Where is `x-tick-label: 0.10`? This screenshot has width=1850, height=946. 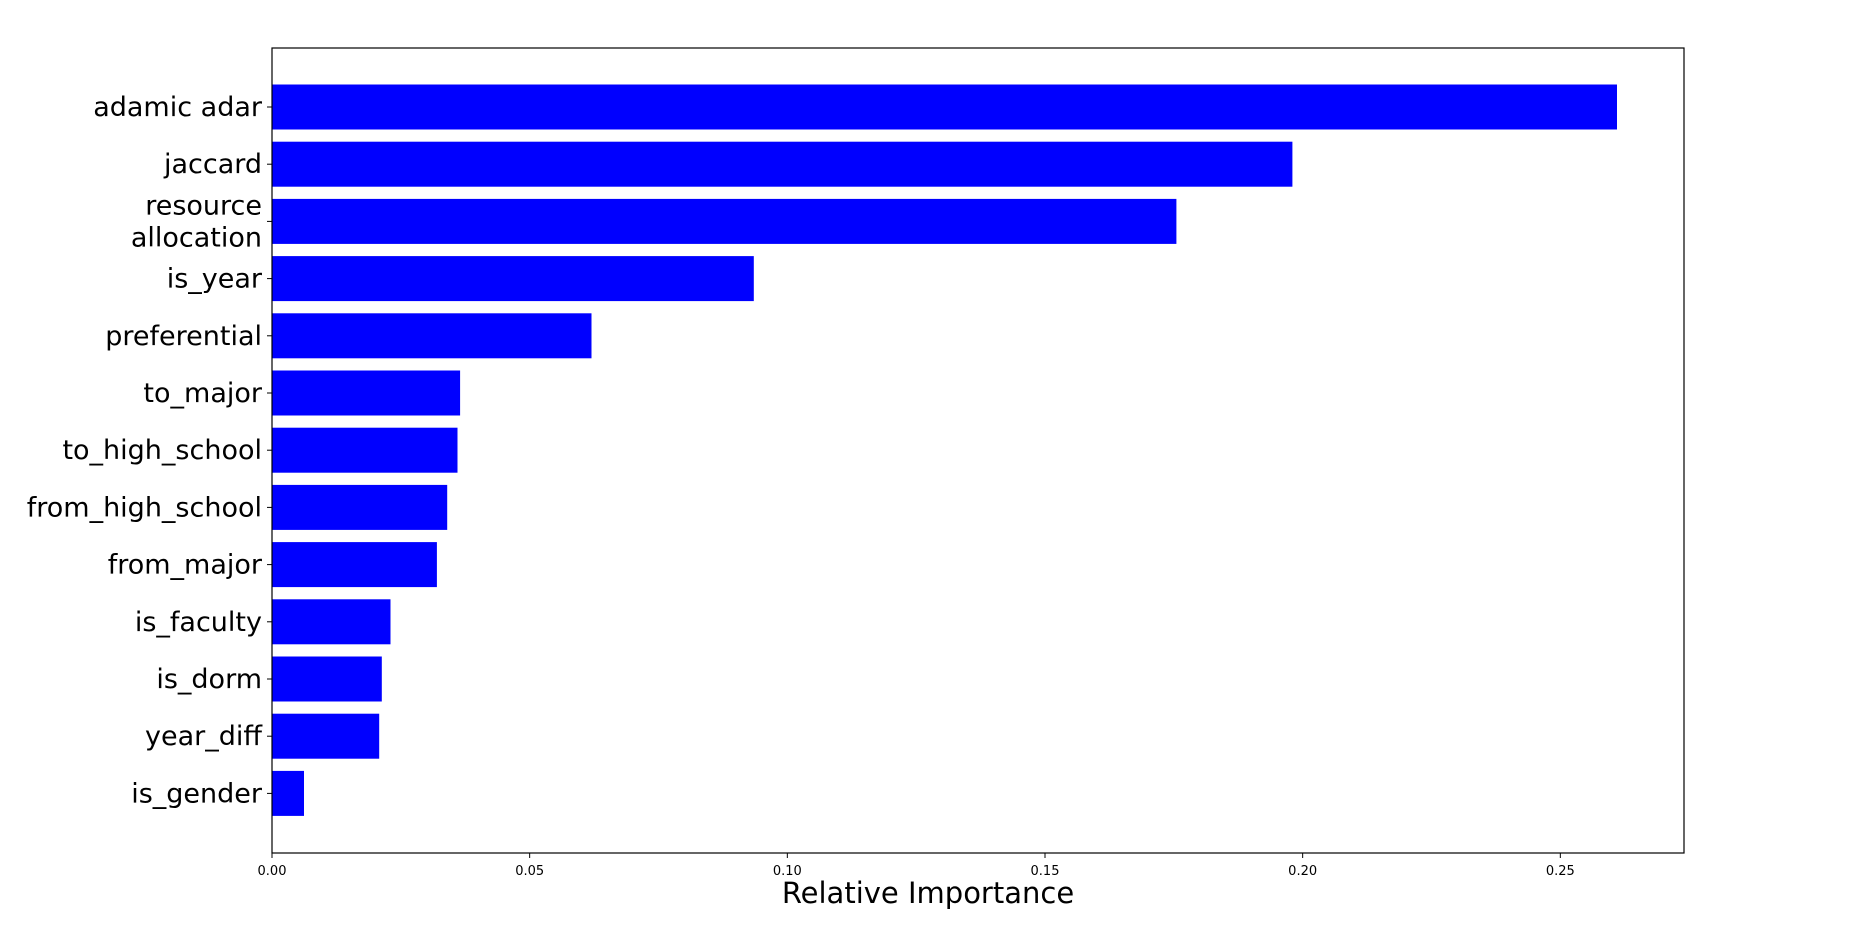
x-tick-label: 0.10 is located at coordinates (787, 871).